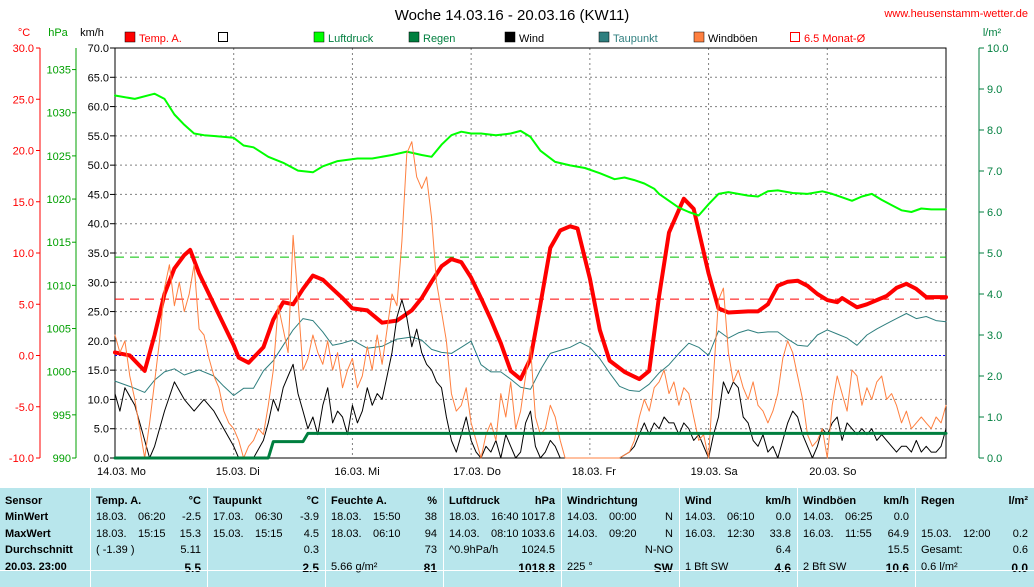  I want to click on day-label: 17.03. Do, so click(477, 472).